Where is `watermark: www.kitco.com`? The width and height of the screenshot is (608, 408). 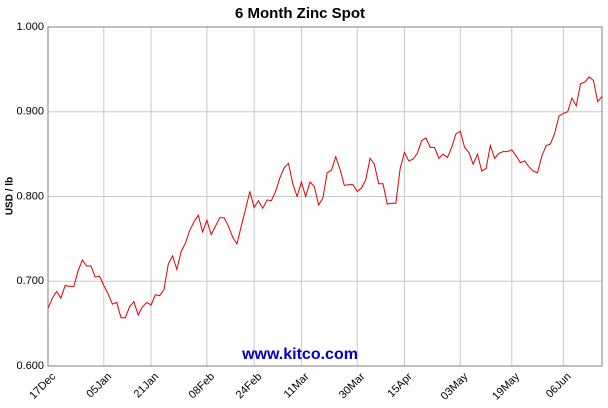 watermark: www.kitco.com is located at coordinates (299, 354).